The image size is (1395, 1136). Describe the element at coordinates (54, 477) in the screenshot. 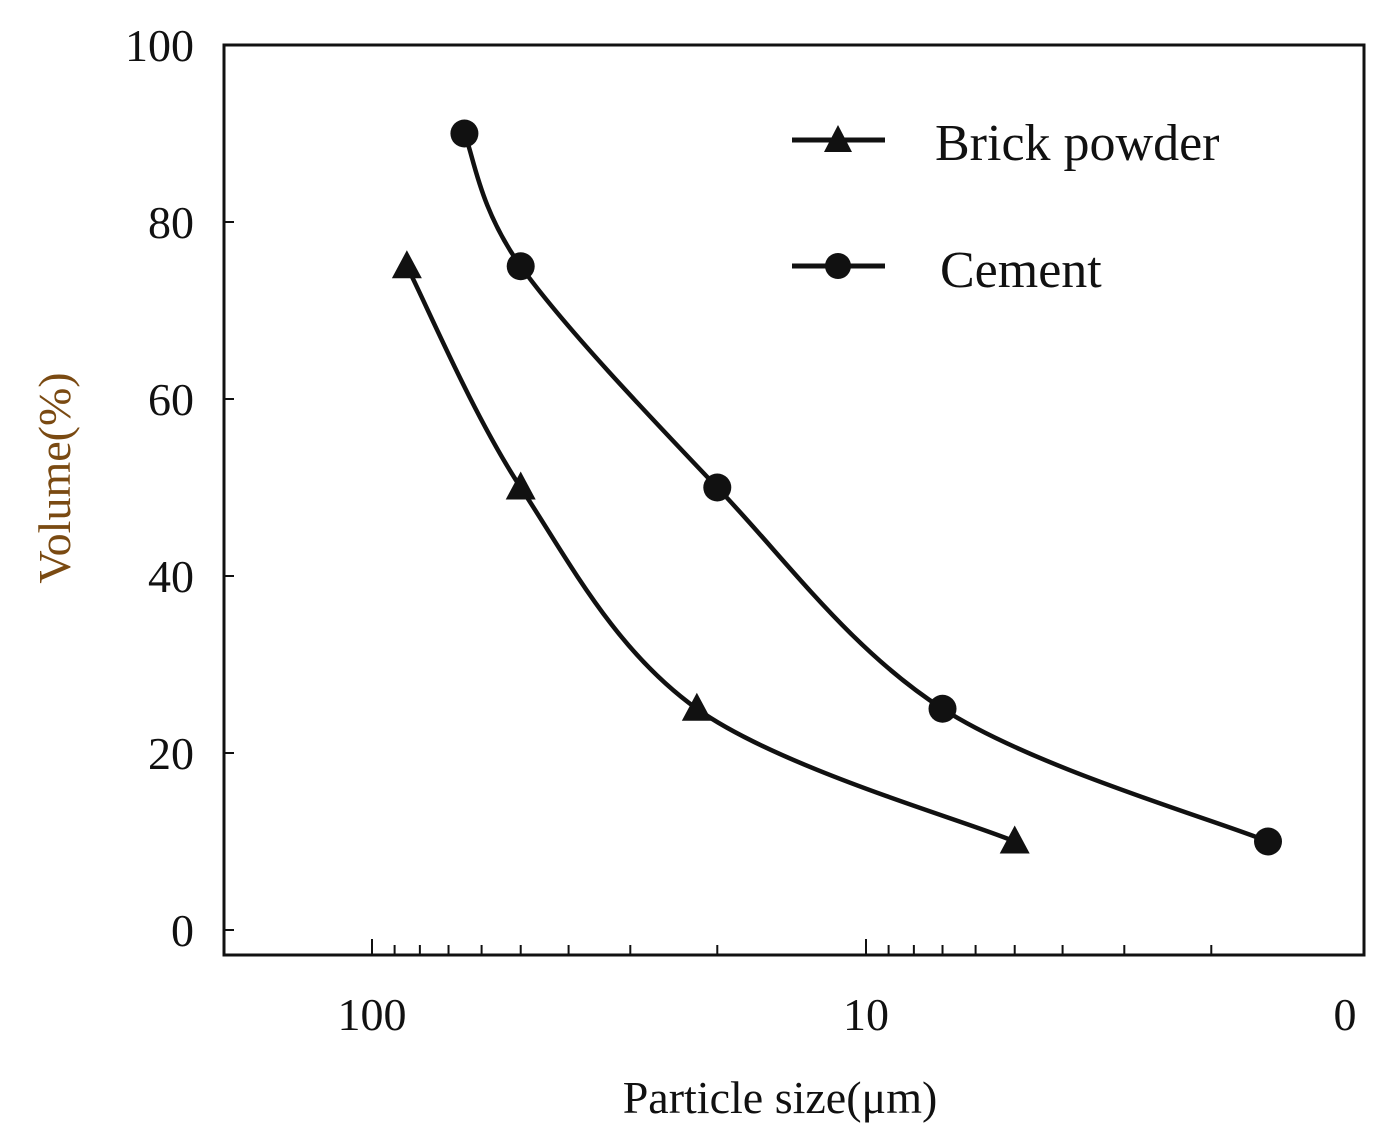

I see `y-axis-title: Volume(%)` at that location.